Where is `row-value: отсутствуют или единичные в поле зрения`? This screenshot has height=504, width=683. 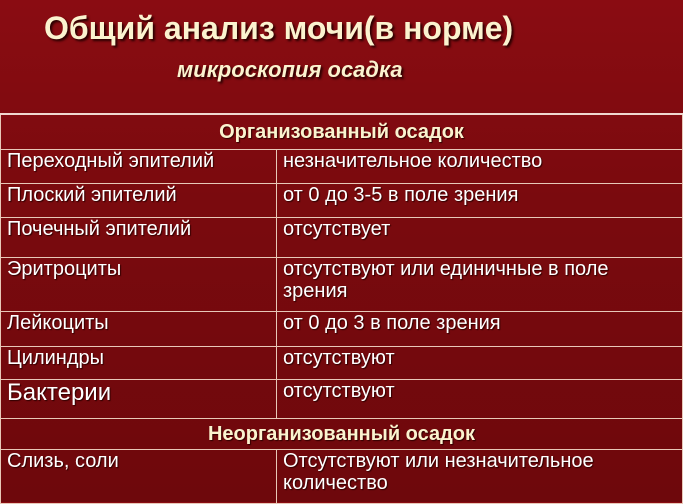 row-value: отсутствуют или единичные в поле зрения is located at coordinates (479, 284).